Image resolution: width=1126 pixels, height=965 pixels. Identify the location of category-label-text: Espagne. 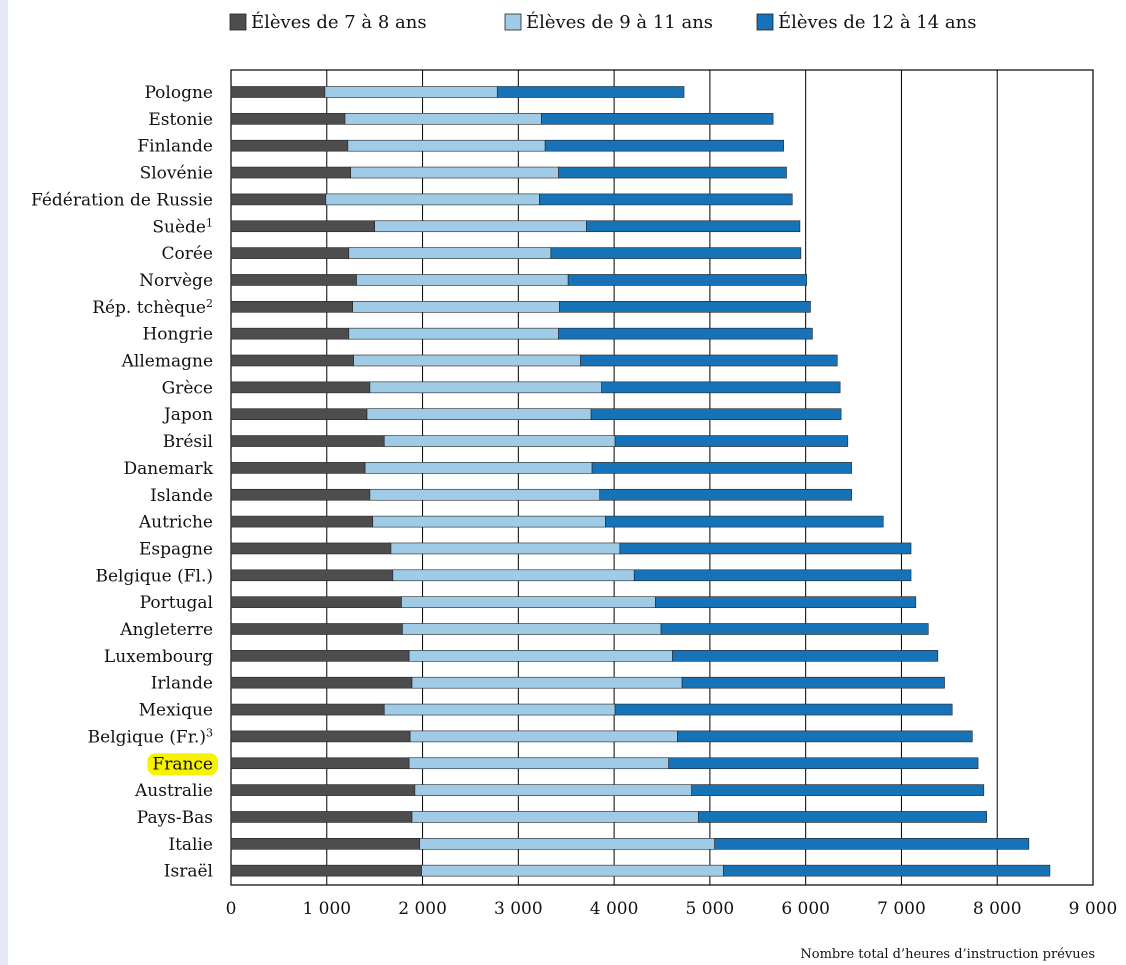
(176, 549).